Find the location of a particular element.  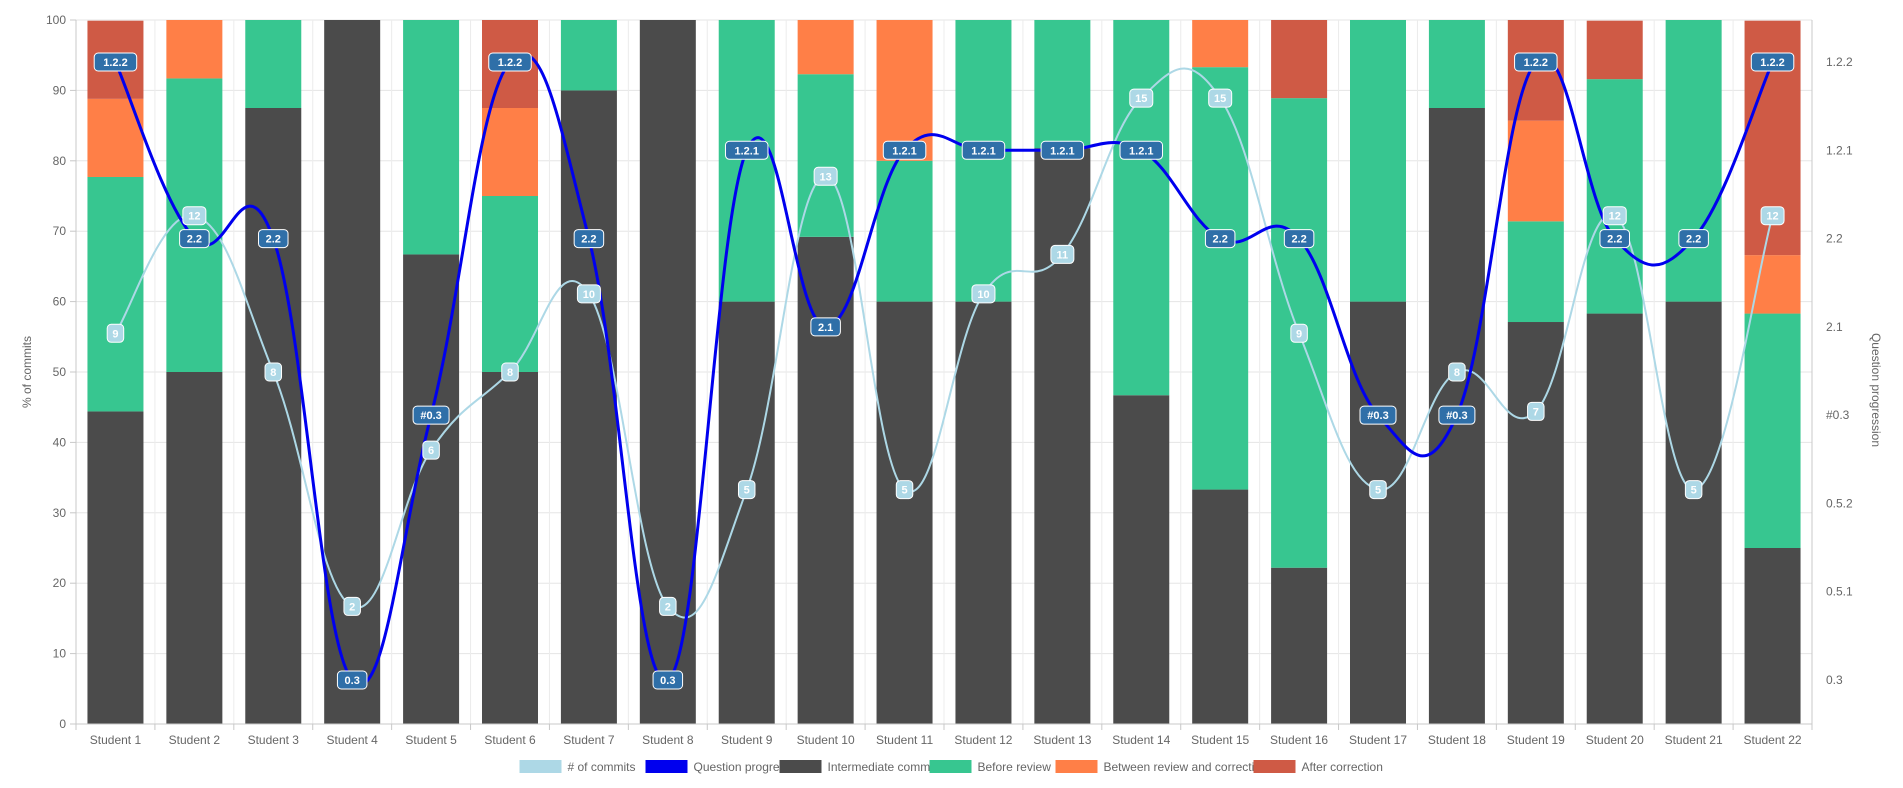

legend-label: After correction is located at coordinates (1342, 767).